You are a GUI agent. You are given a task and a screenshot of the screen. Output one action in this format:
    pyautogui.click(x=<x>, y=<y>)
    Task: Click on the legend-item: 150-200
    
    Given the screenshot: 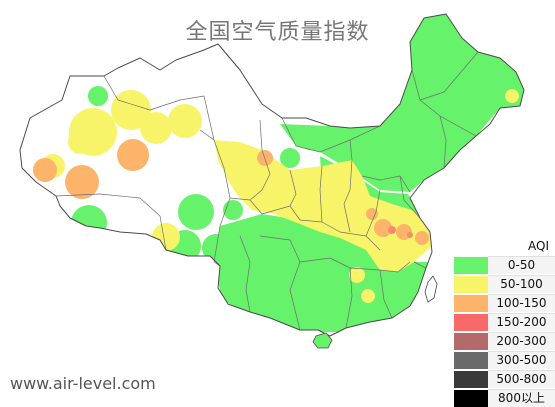 What is the action you would take?
    pyautogui.click(x=504, y=321)
    